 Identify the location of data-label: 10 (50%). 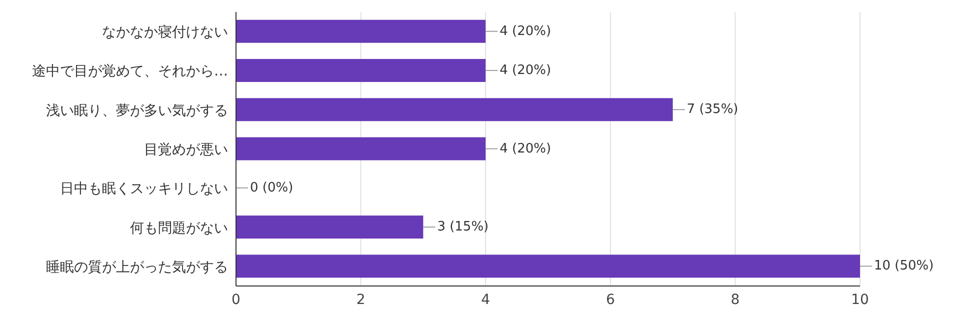
(904, 266).